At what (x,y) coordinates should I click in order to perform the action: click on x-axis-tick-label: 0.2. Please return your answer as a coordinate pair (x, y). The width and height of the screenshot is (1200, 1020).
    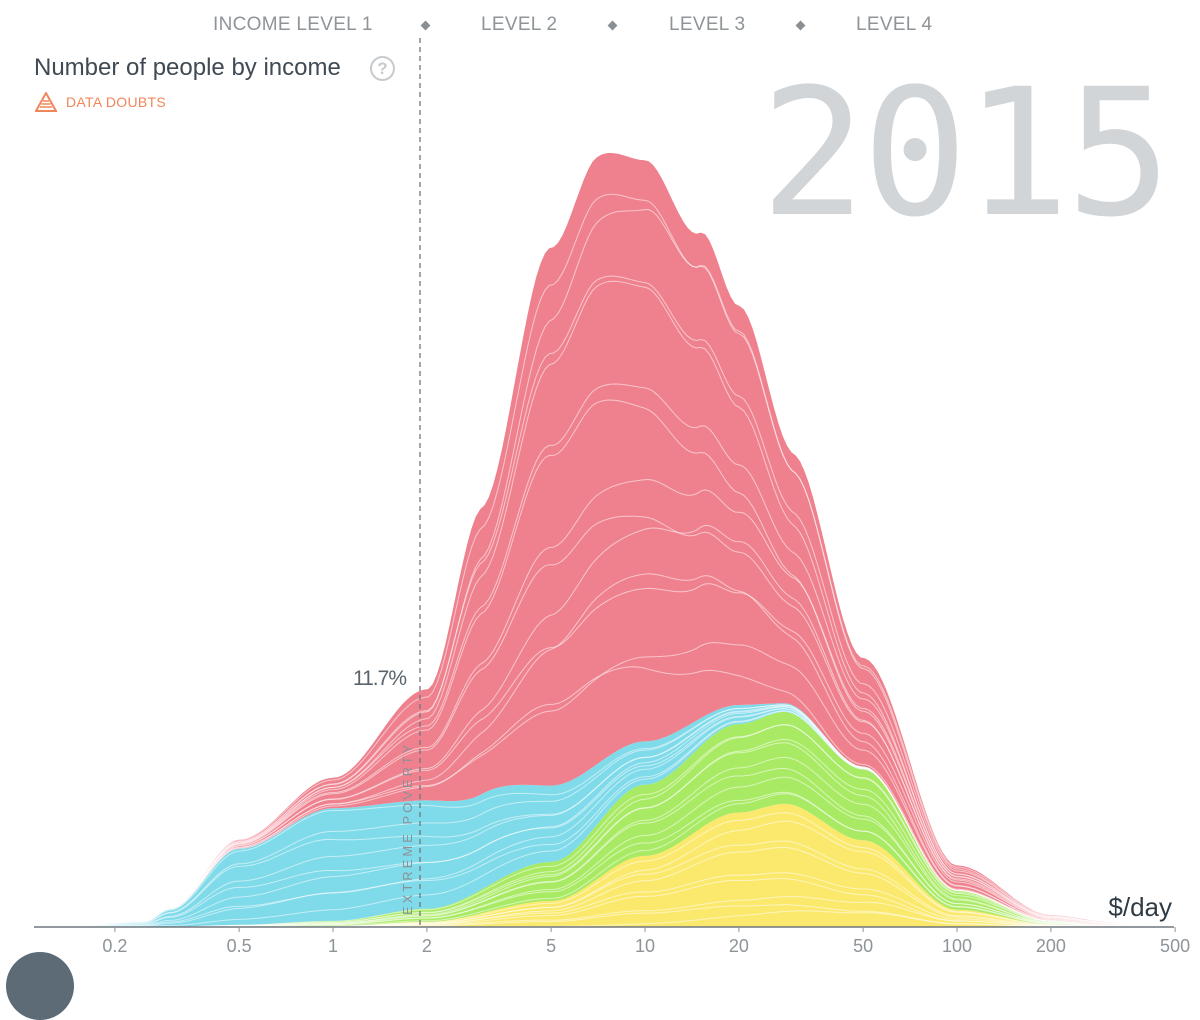
    Looking at the image, I should click on (115, 946).